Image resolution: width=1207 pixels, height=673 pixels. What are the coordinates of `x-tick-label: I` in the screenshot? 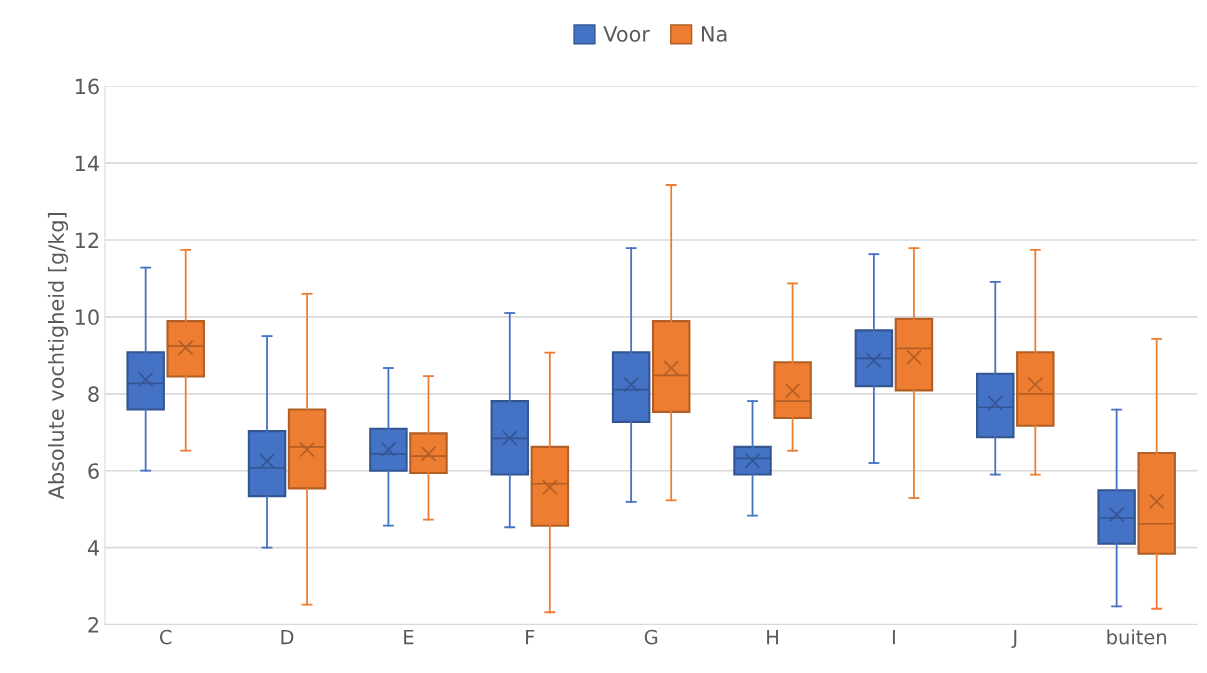 It's located at (893, 637).